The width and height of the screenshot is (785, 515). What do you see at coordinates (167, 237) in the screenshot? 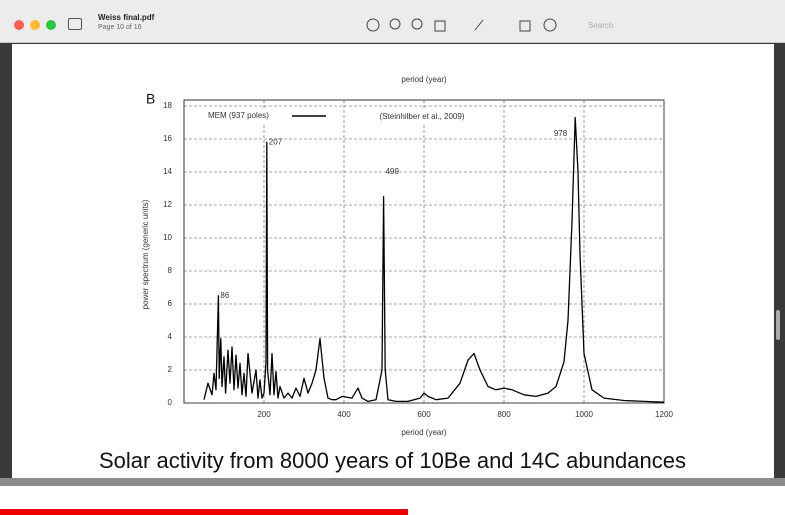
I see `y-tick-label: 10` at bounding box center [167, 237].